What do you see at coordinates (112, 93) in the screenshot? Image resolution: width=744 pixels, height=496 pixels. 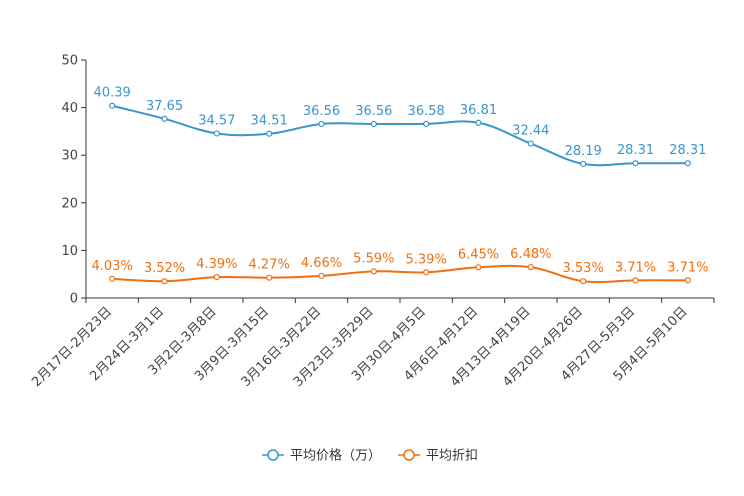 I see `data-label: 40.39` at bounding box center [112, 93].